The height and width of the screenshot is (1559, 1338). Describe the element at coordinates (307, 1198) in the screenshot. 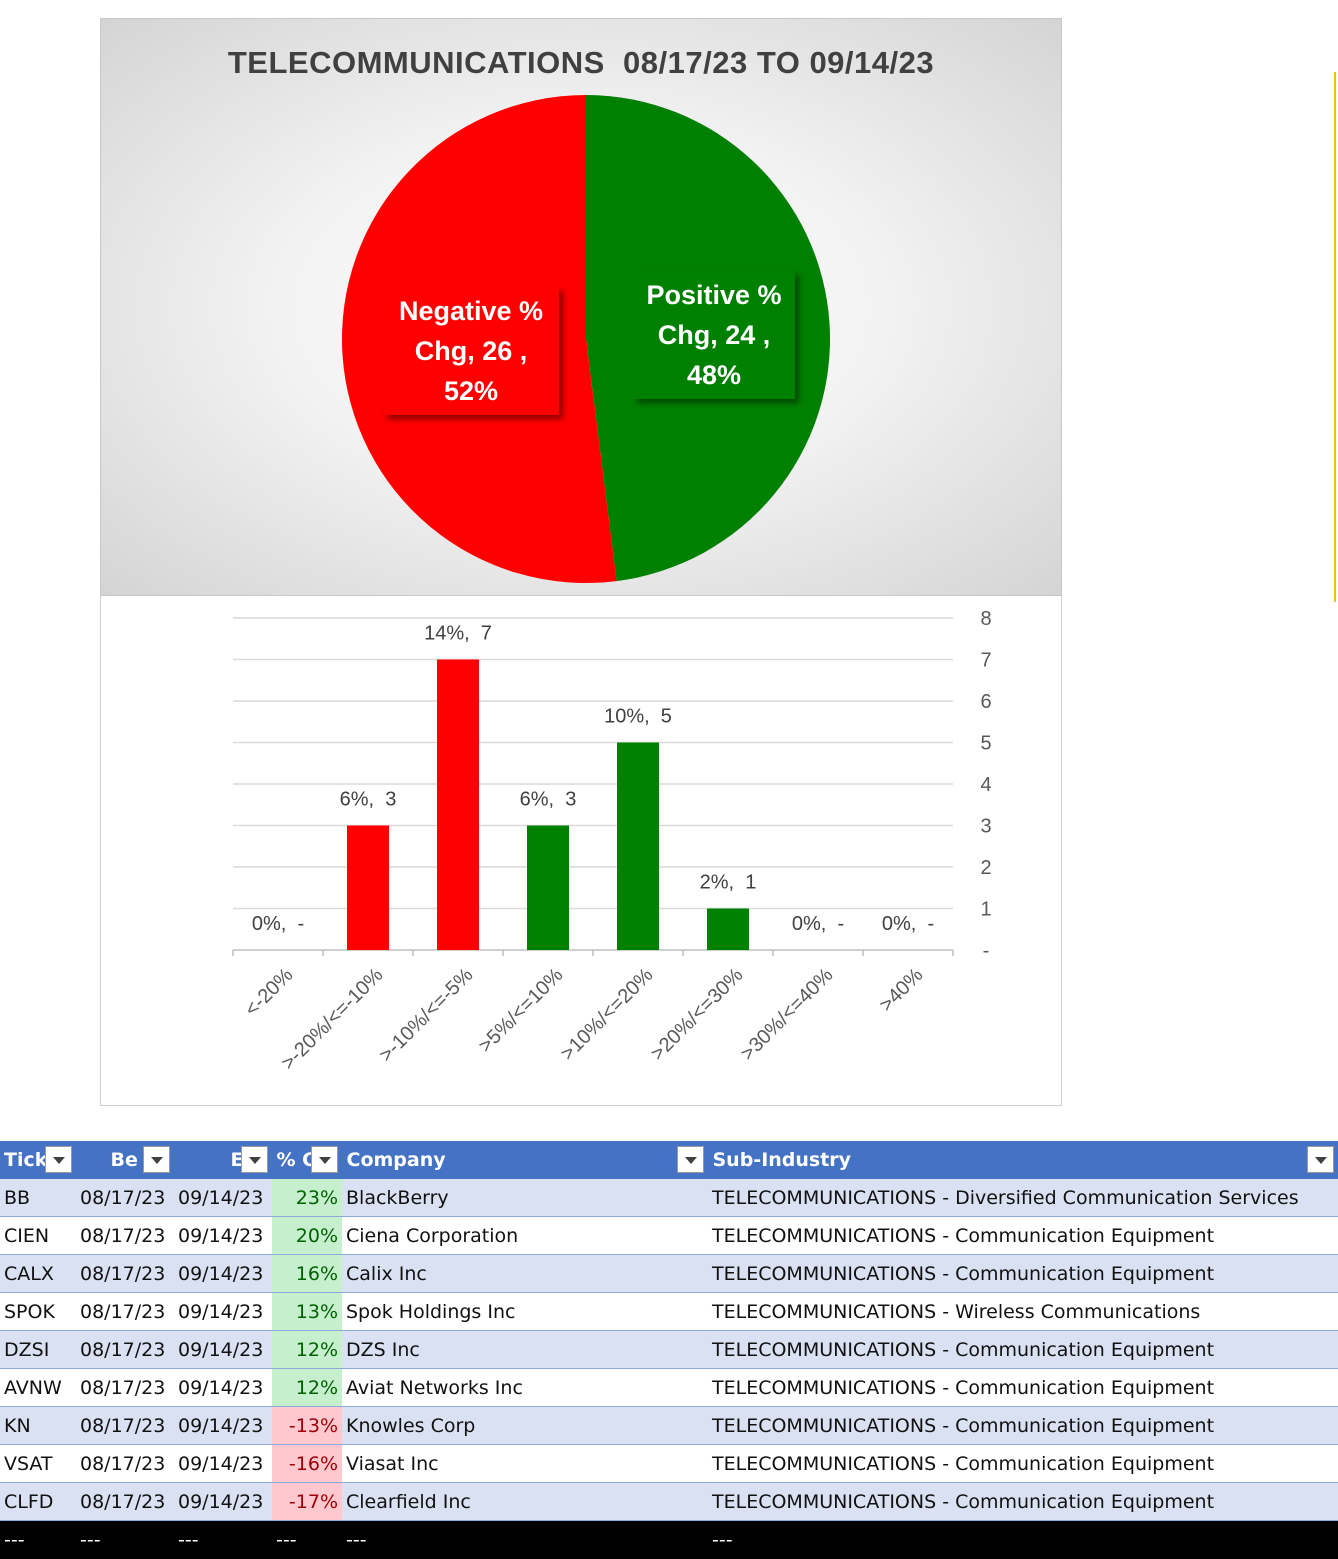

I see `pct-change-cell: 23%` at that location.